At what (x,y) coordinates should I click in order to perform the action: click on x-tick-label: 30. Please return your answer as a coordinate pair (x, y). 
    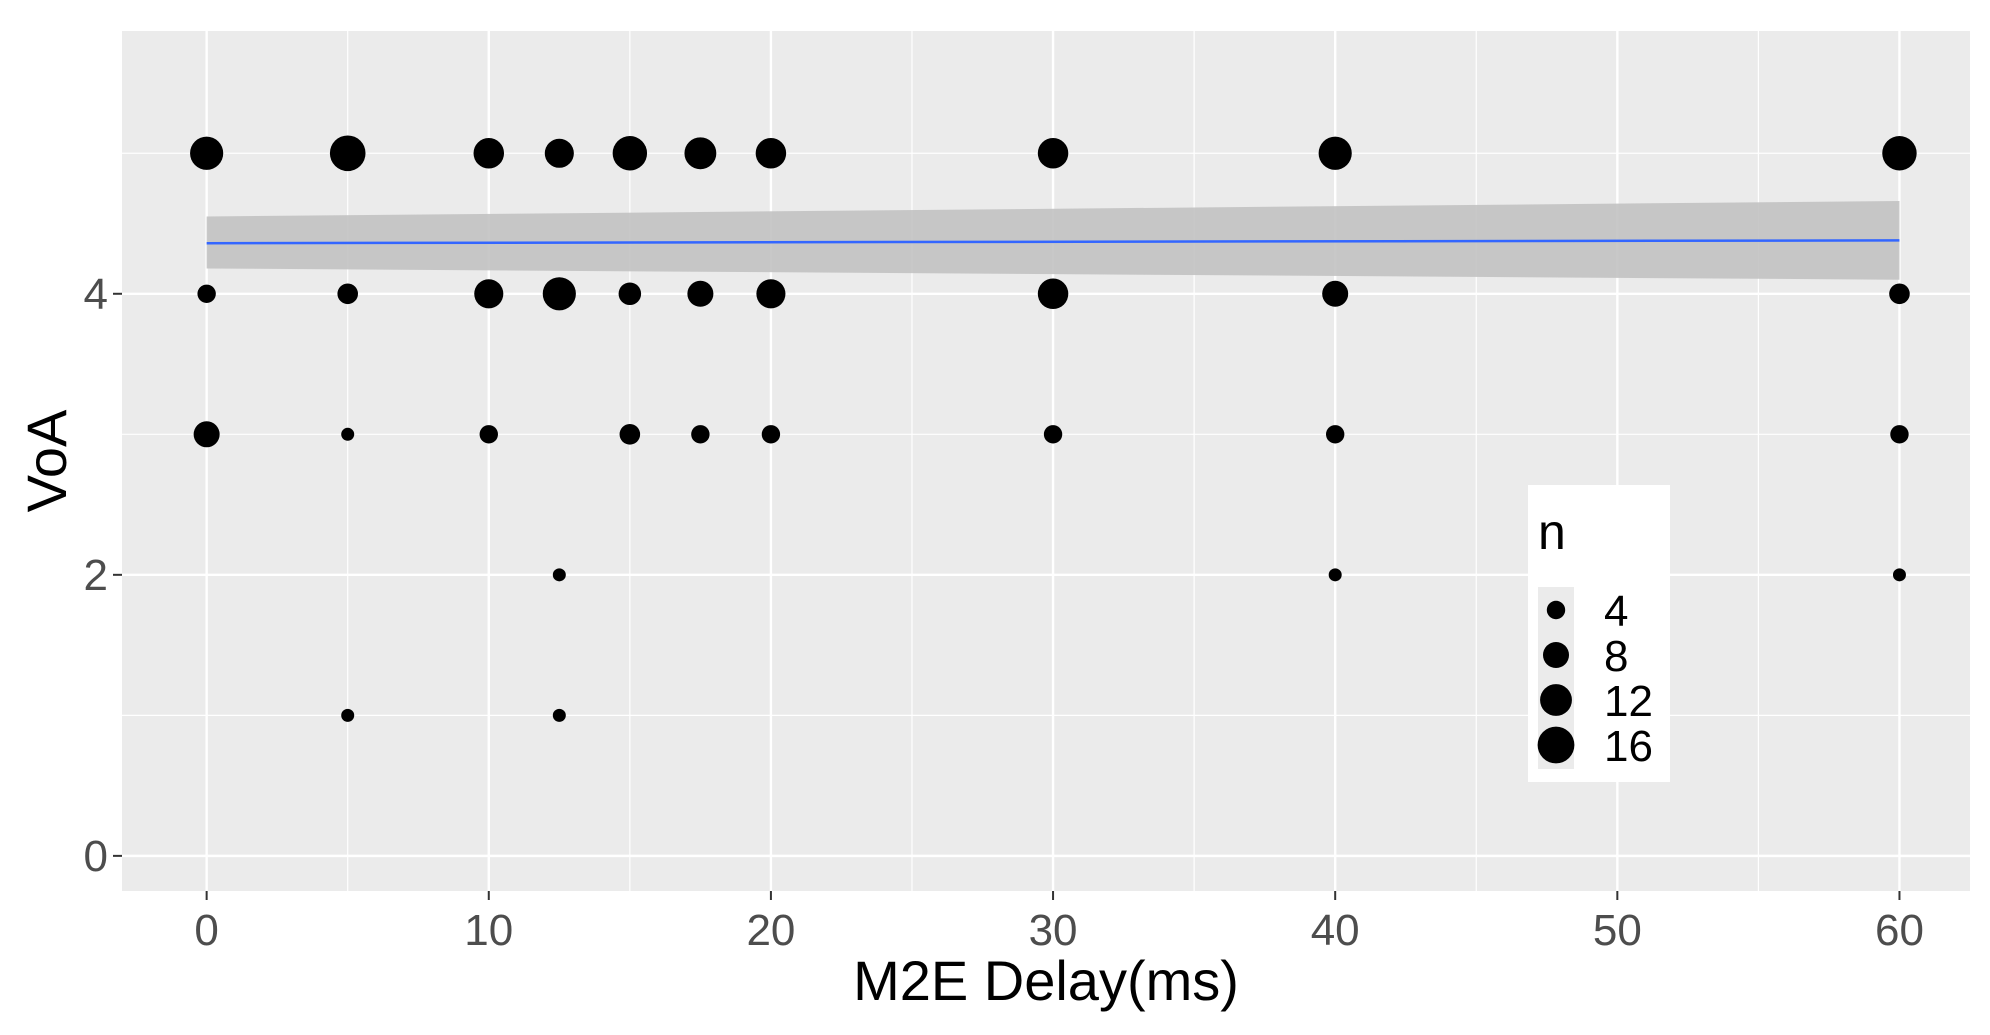
    Looking at the image, I should click on (1053, 930).